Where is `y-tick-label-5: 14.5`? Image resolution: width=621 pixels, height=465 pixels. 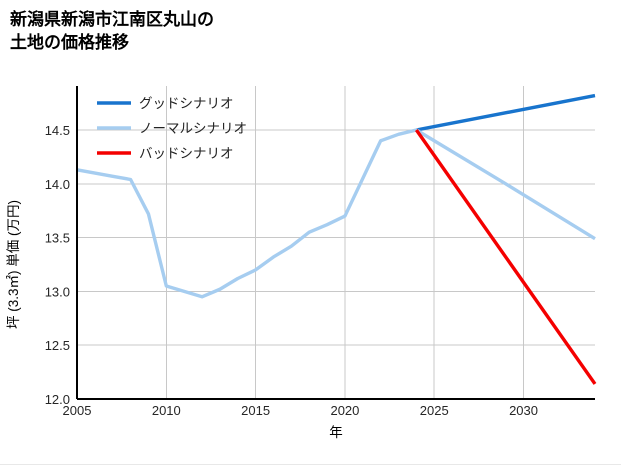 y-tick-label-5: 14.5 is located at coordinates (57, 130).